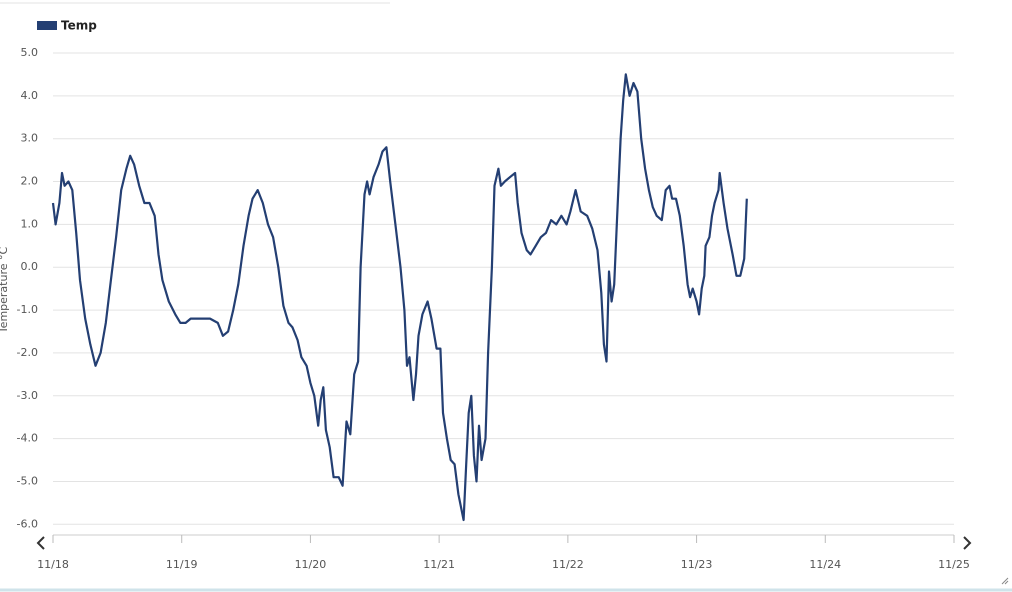 The width and height of the screenshot is (1012, 592). What do you see at coordinates (27, 480) in the screenshot?
I see `y-tick-label: -5.0` at bounding box center [27, 480].